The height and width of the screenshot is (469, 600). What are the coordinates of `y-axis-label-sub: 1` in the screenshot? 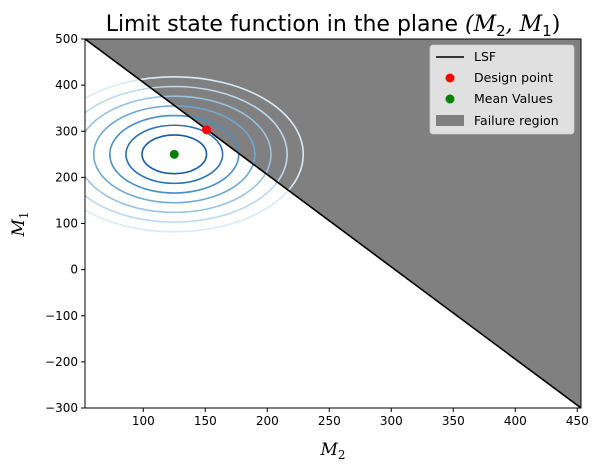 It's located at (24, 215).